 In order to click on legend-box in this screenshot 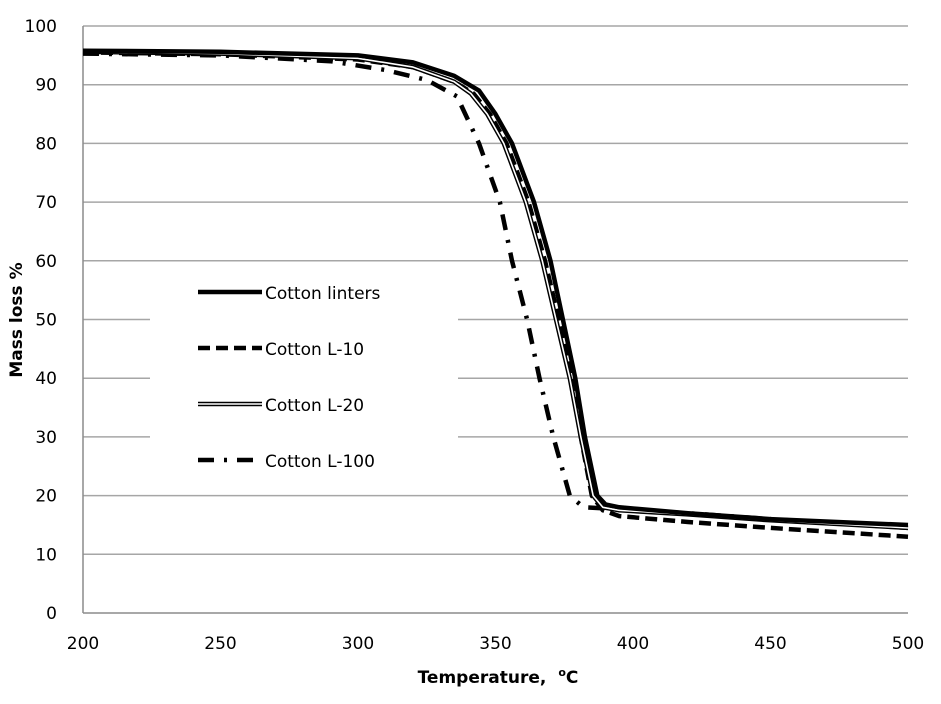, I will do `click(304, 376)`.